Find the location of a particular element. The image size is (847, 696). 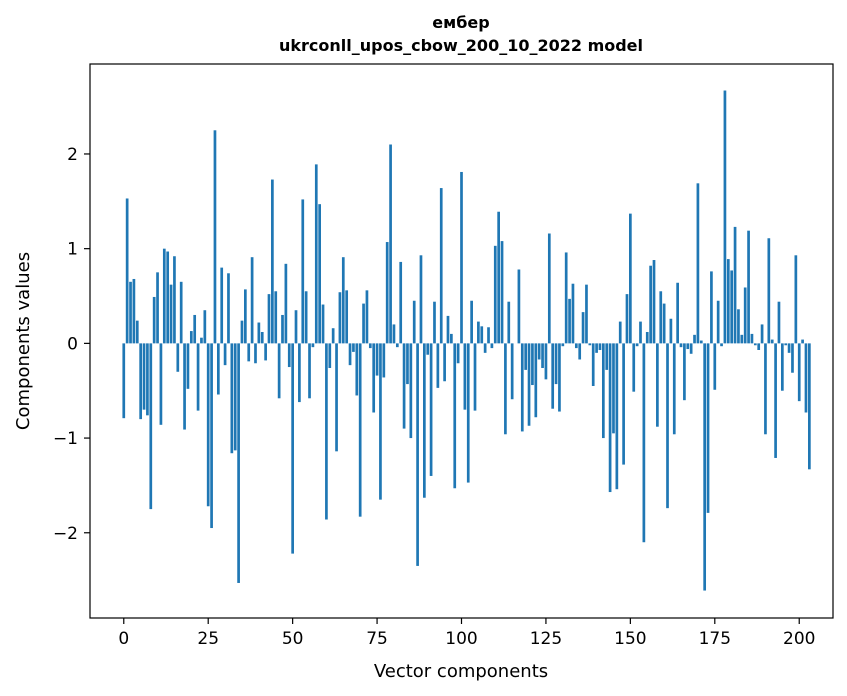

y-tick-label: 2 is located at coordinates (72, 155).